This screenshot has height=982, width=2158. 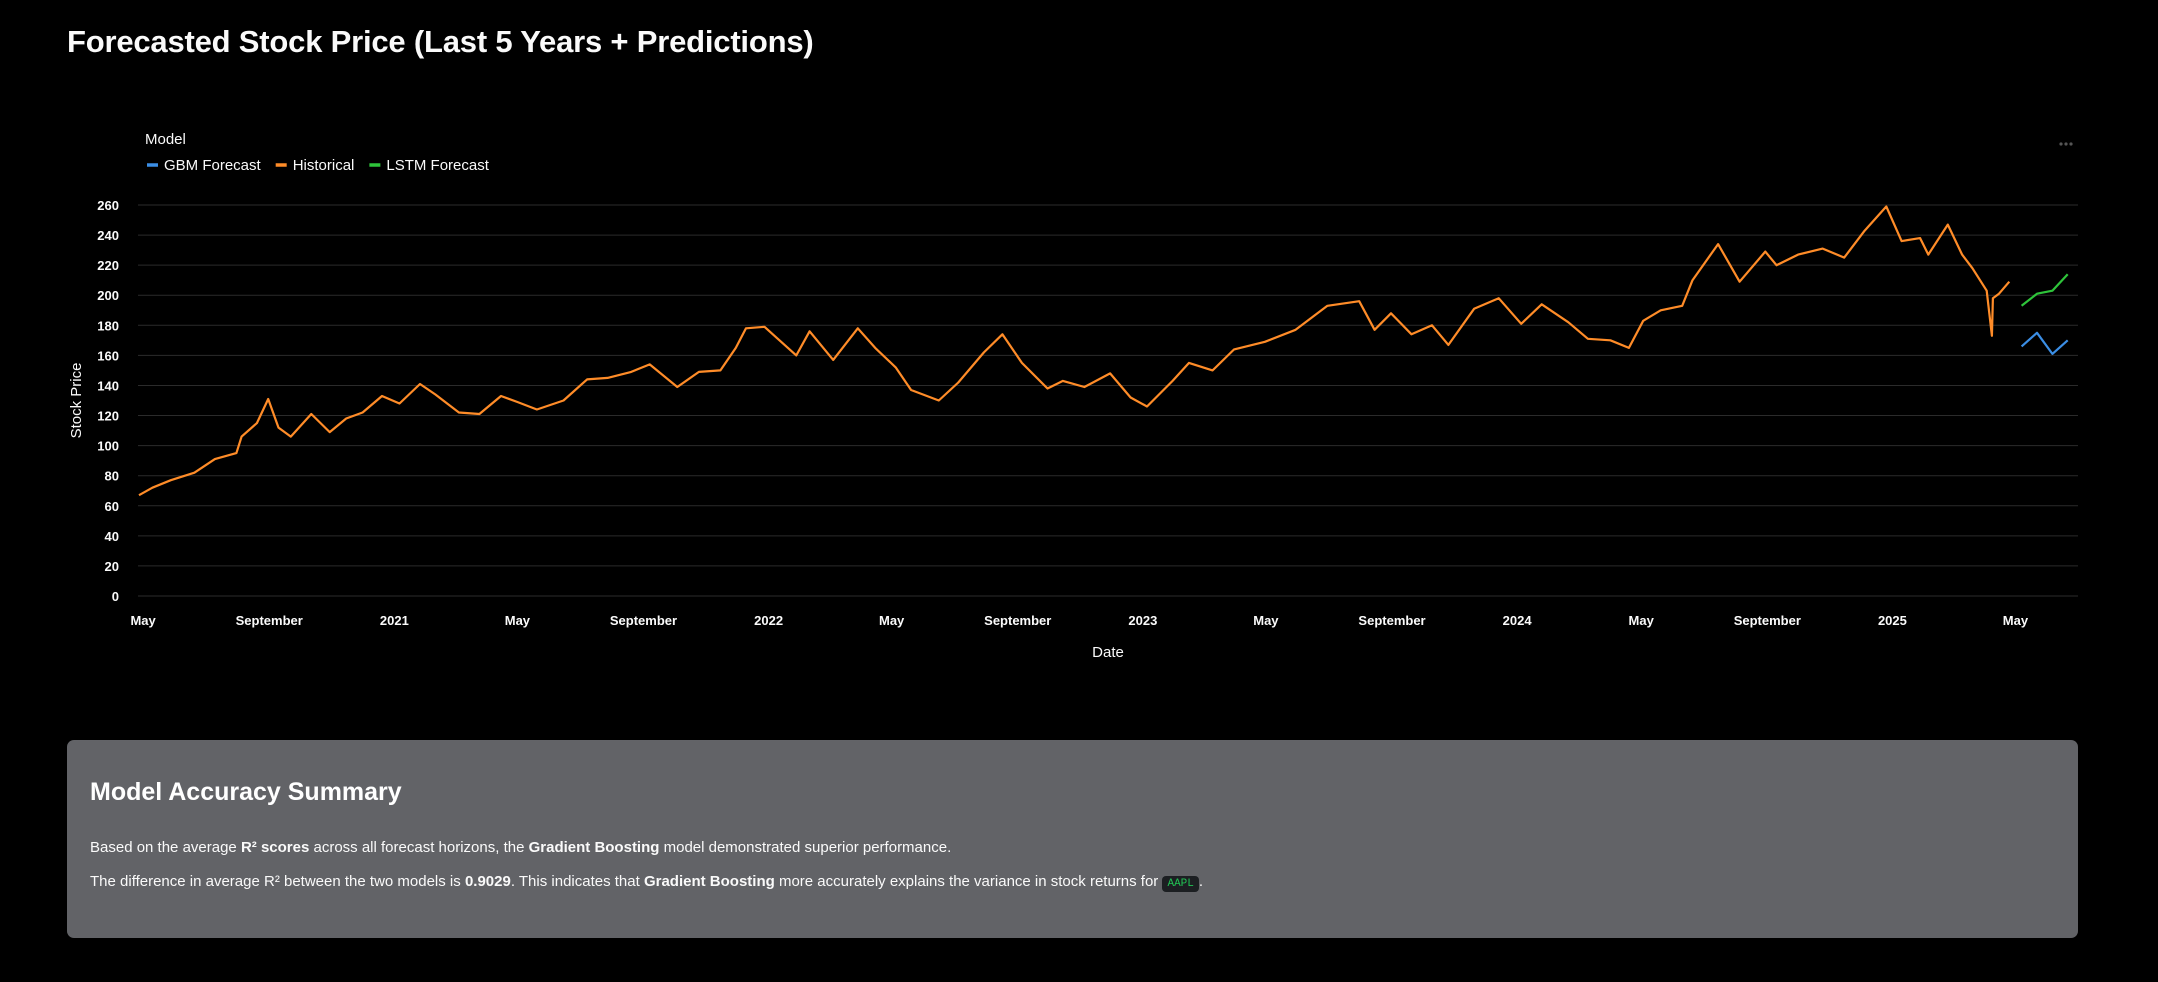 What do you see at coordinates (108, 401) in the screenshot?
I see `y-tick-labels: 0 20 40 60 80 100 120 140 160 180 200 220 240 260` at bounding box center [108, 401].